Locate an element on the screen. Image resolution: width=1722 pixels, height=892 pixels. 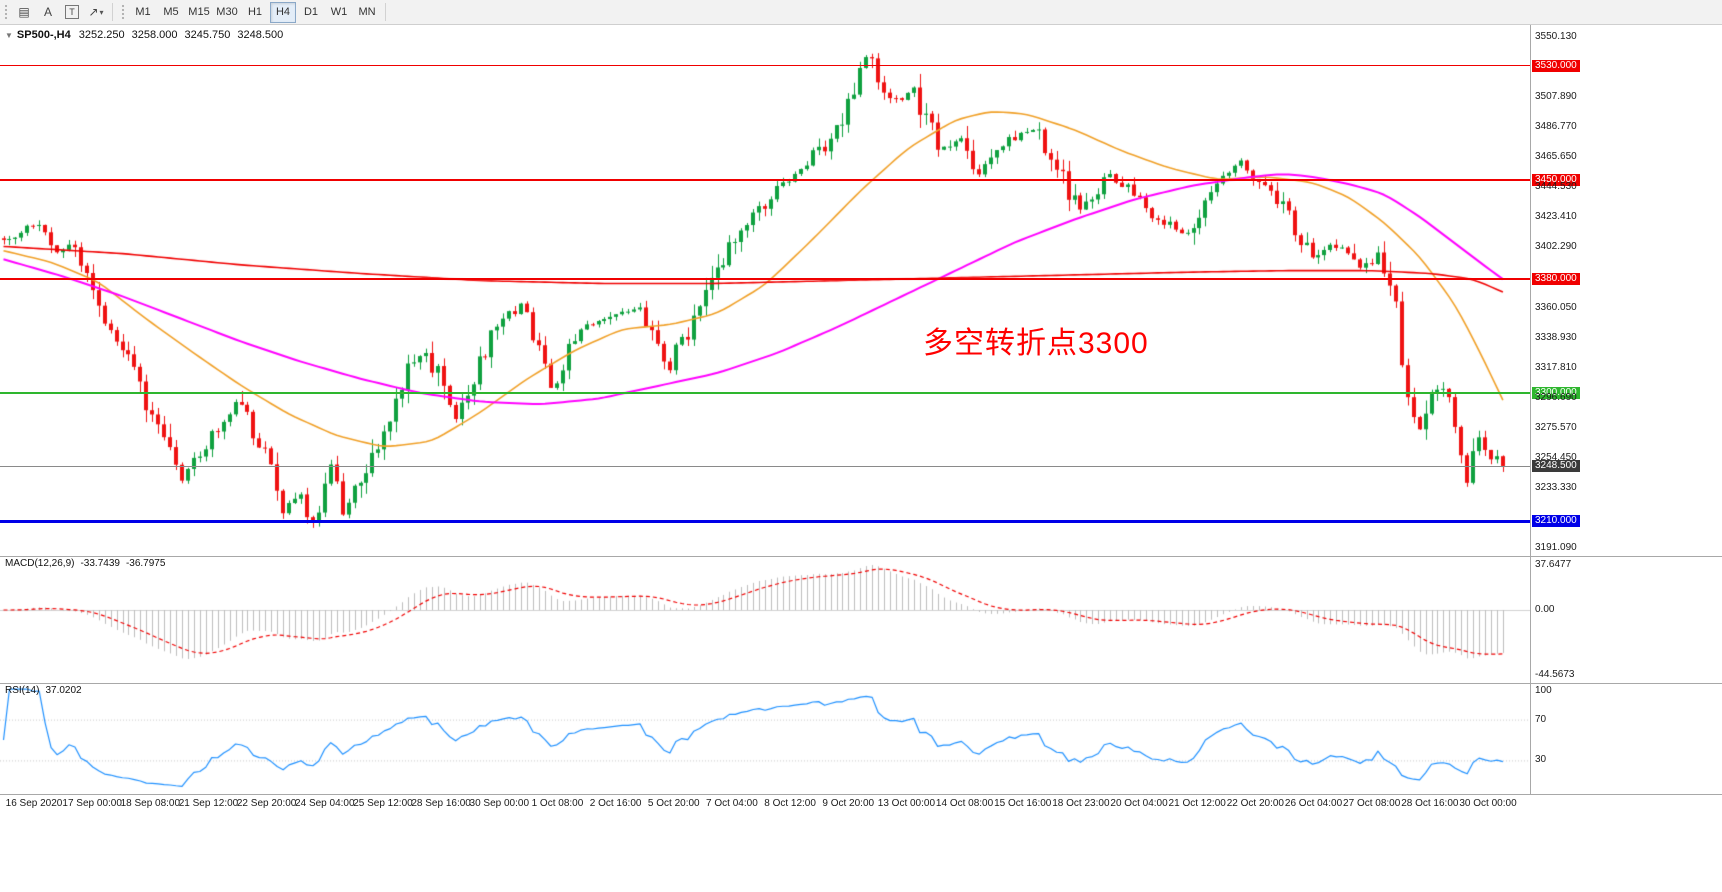
price-axis-label: 3338.930 is located at coordinates (1556, 337).